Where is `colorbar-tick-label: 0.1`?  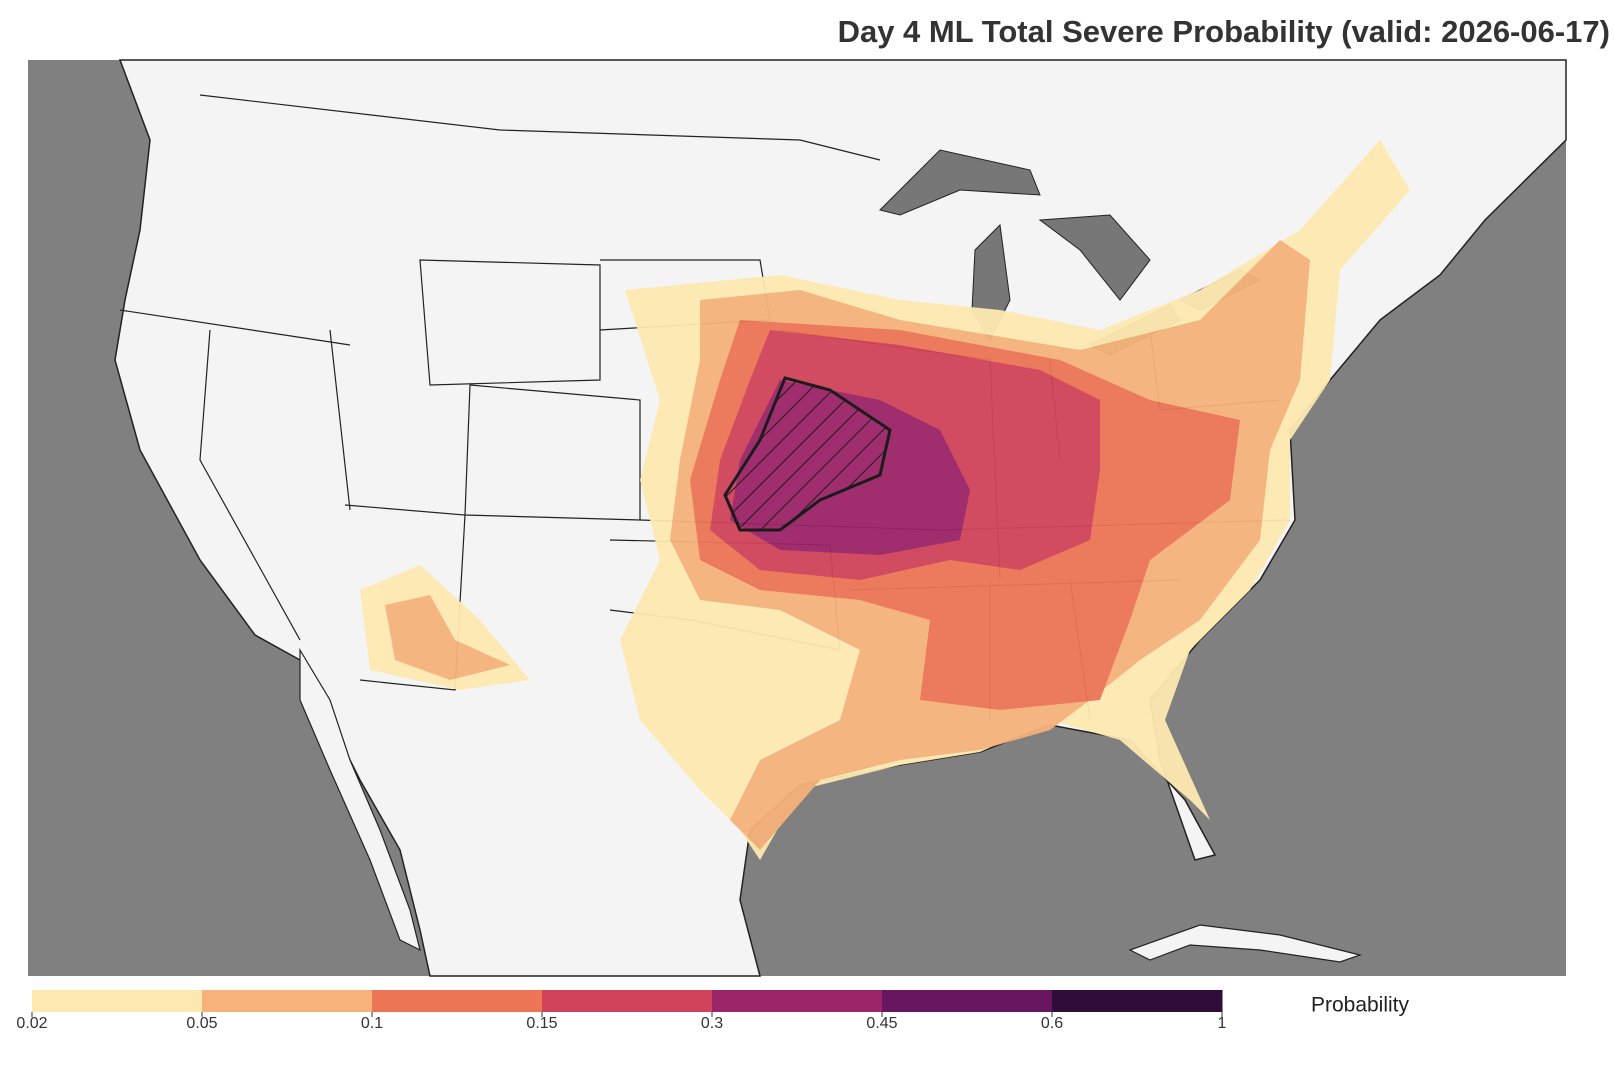 colorbar-tick-label: 0.1 is located at coordinates (372, 1023).